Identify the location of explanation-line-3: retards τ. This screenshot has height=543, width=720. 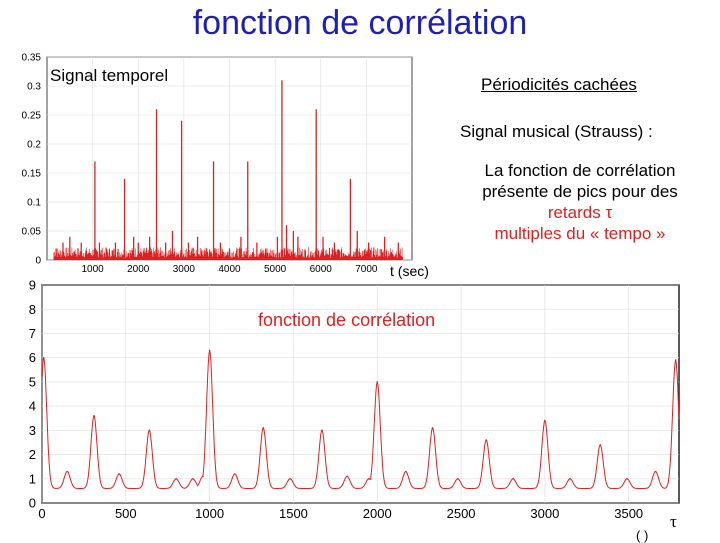
(580, 212).